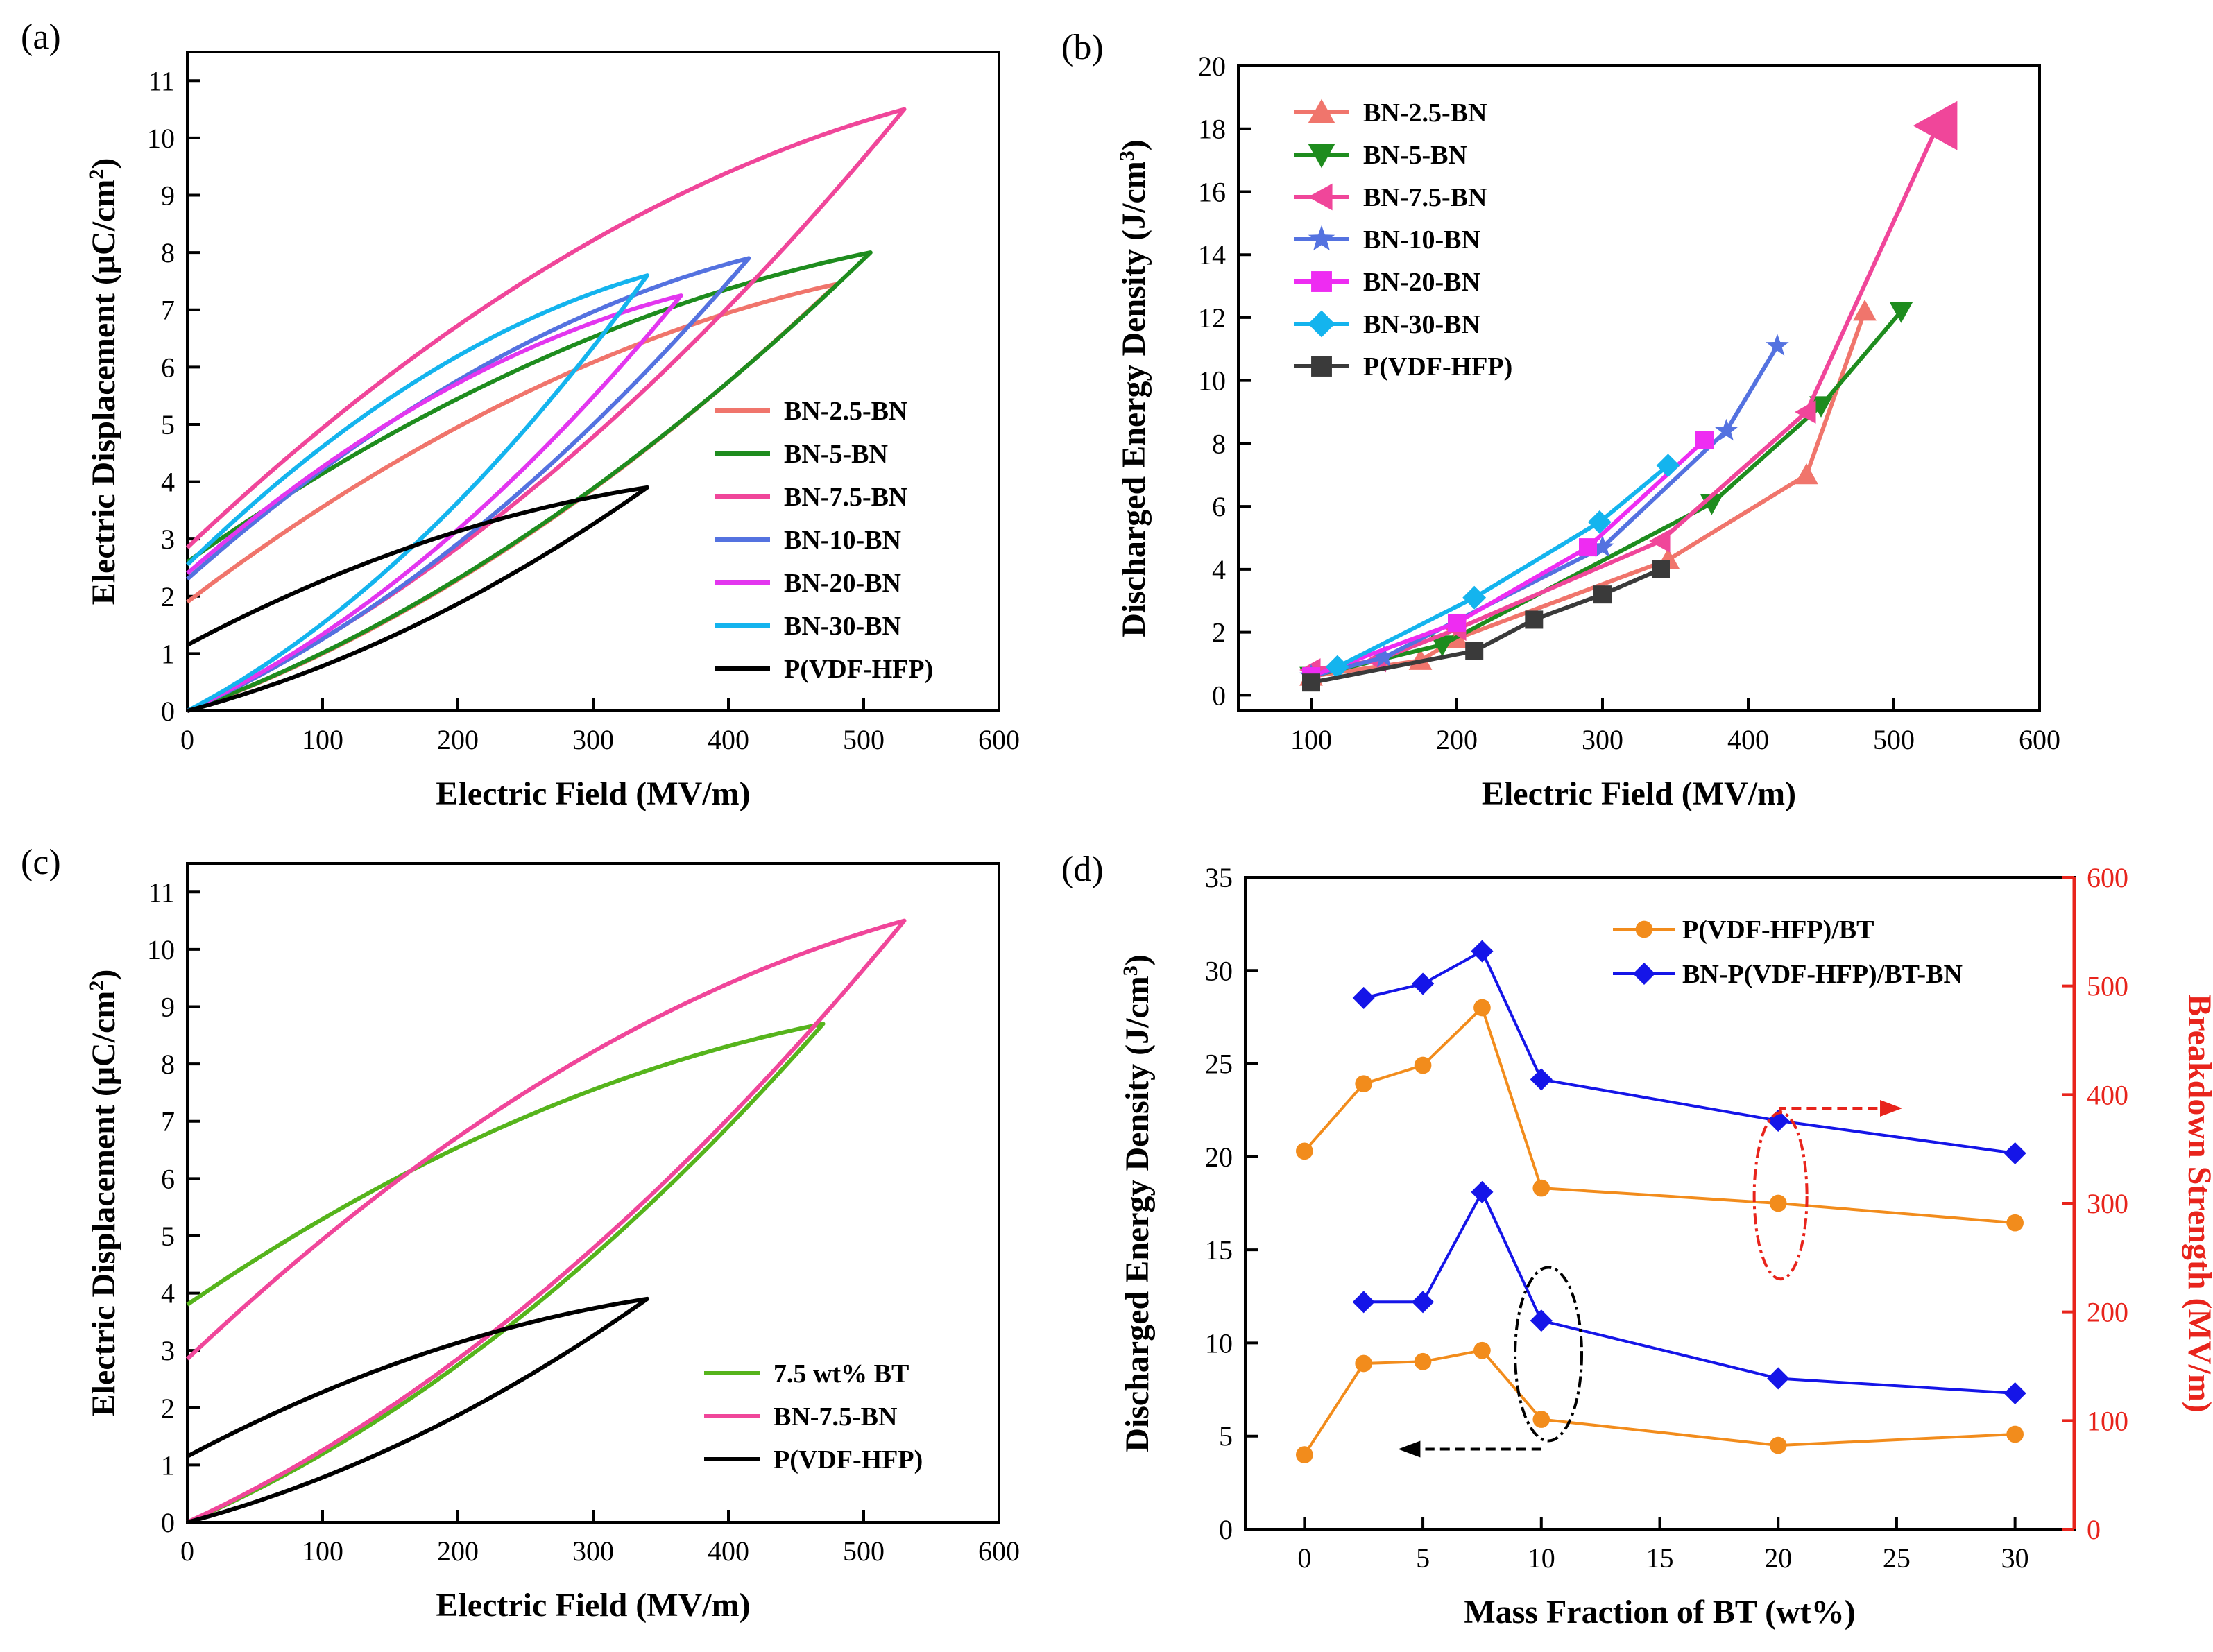 The width and height of the screenshot is (2213, 1652). Describe the element at coordinates (1219, 1064) in the screenshot. I see `y-tick-label: 25` at that location.